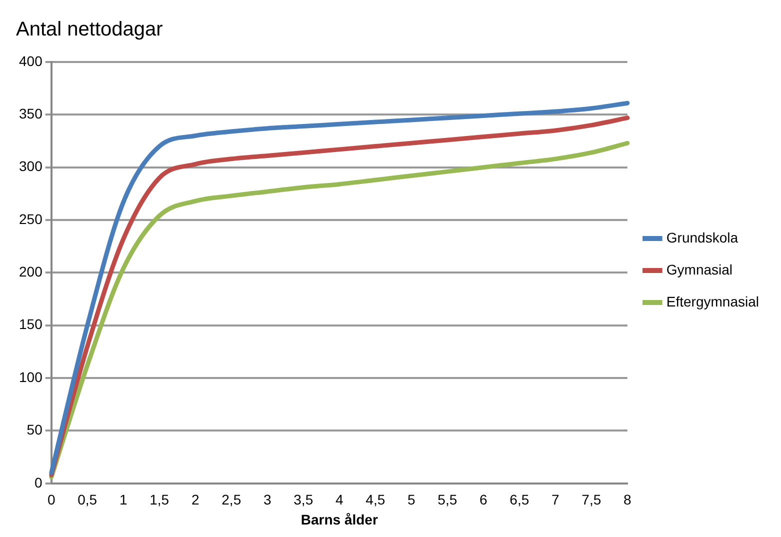 The image size is (781, 537). What do you see at coordinates (712, 301) in the screenshot?
I see `legend-label: Eftergymnasial` at bounding box center [712, 301].